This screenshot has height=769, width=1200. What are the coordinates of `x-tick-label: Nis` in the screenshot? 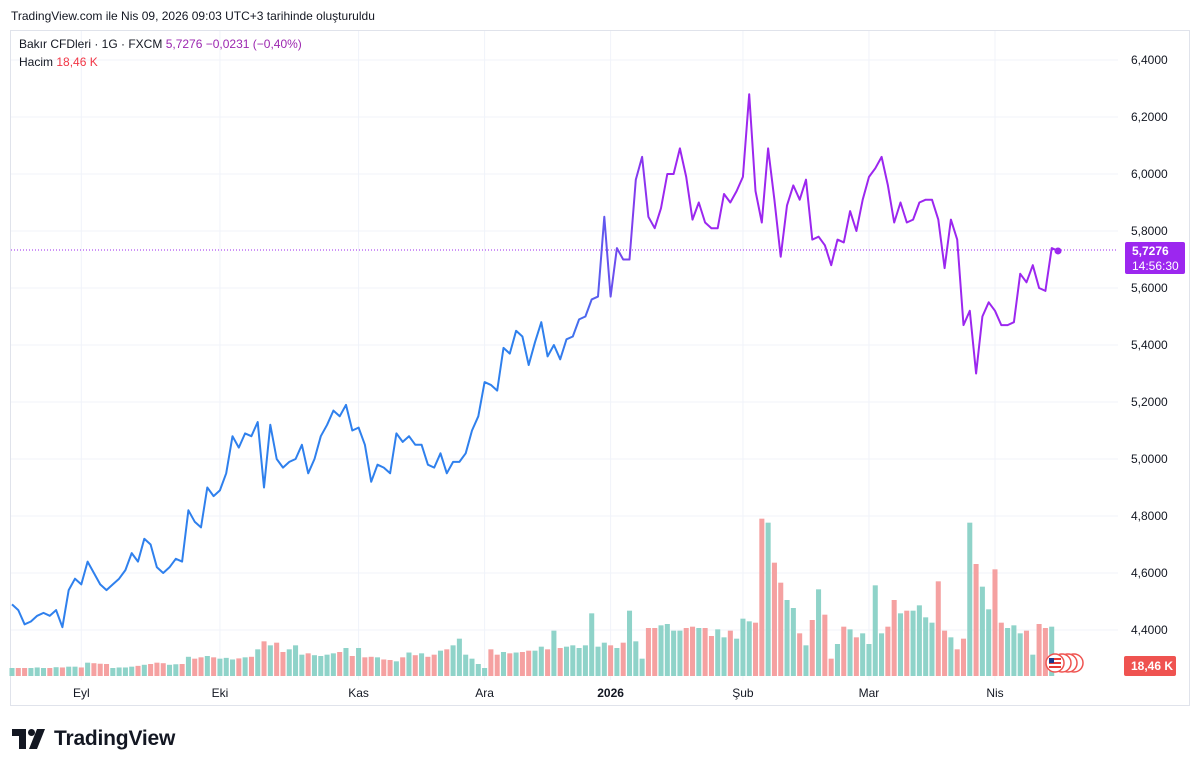 It's located at (994, 693).